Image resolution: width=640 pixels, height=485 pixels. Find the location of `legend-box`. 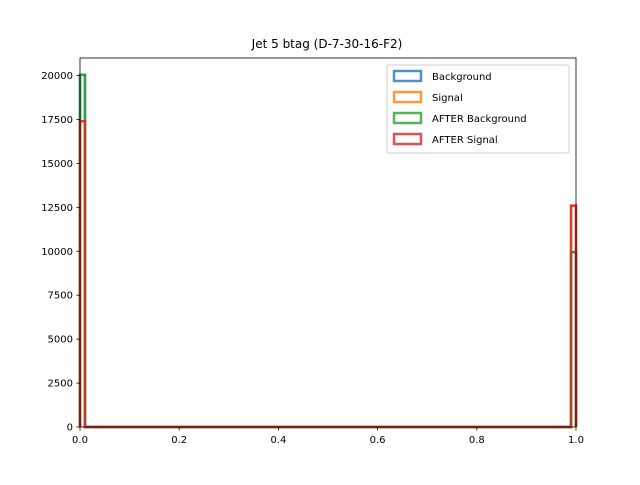

legend-box is located at coordinates (478, 109).